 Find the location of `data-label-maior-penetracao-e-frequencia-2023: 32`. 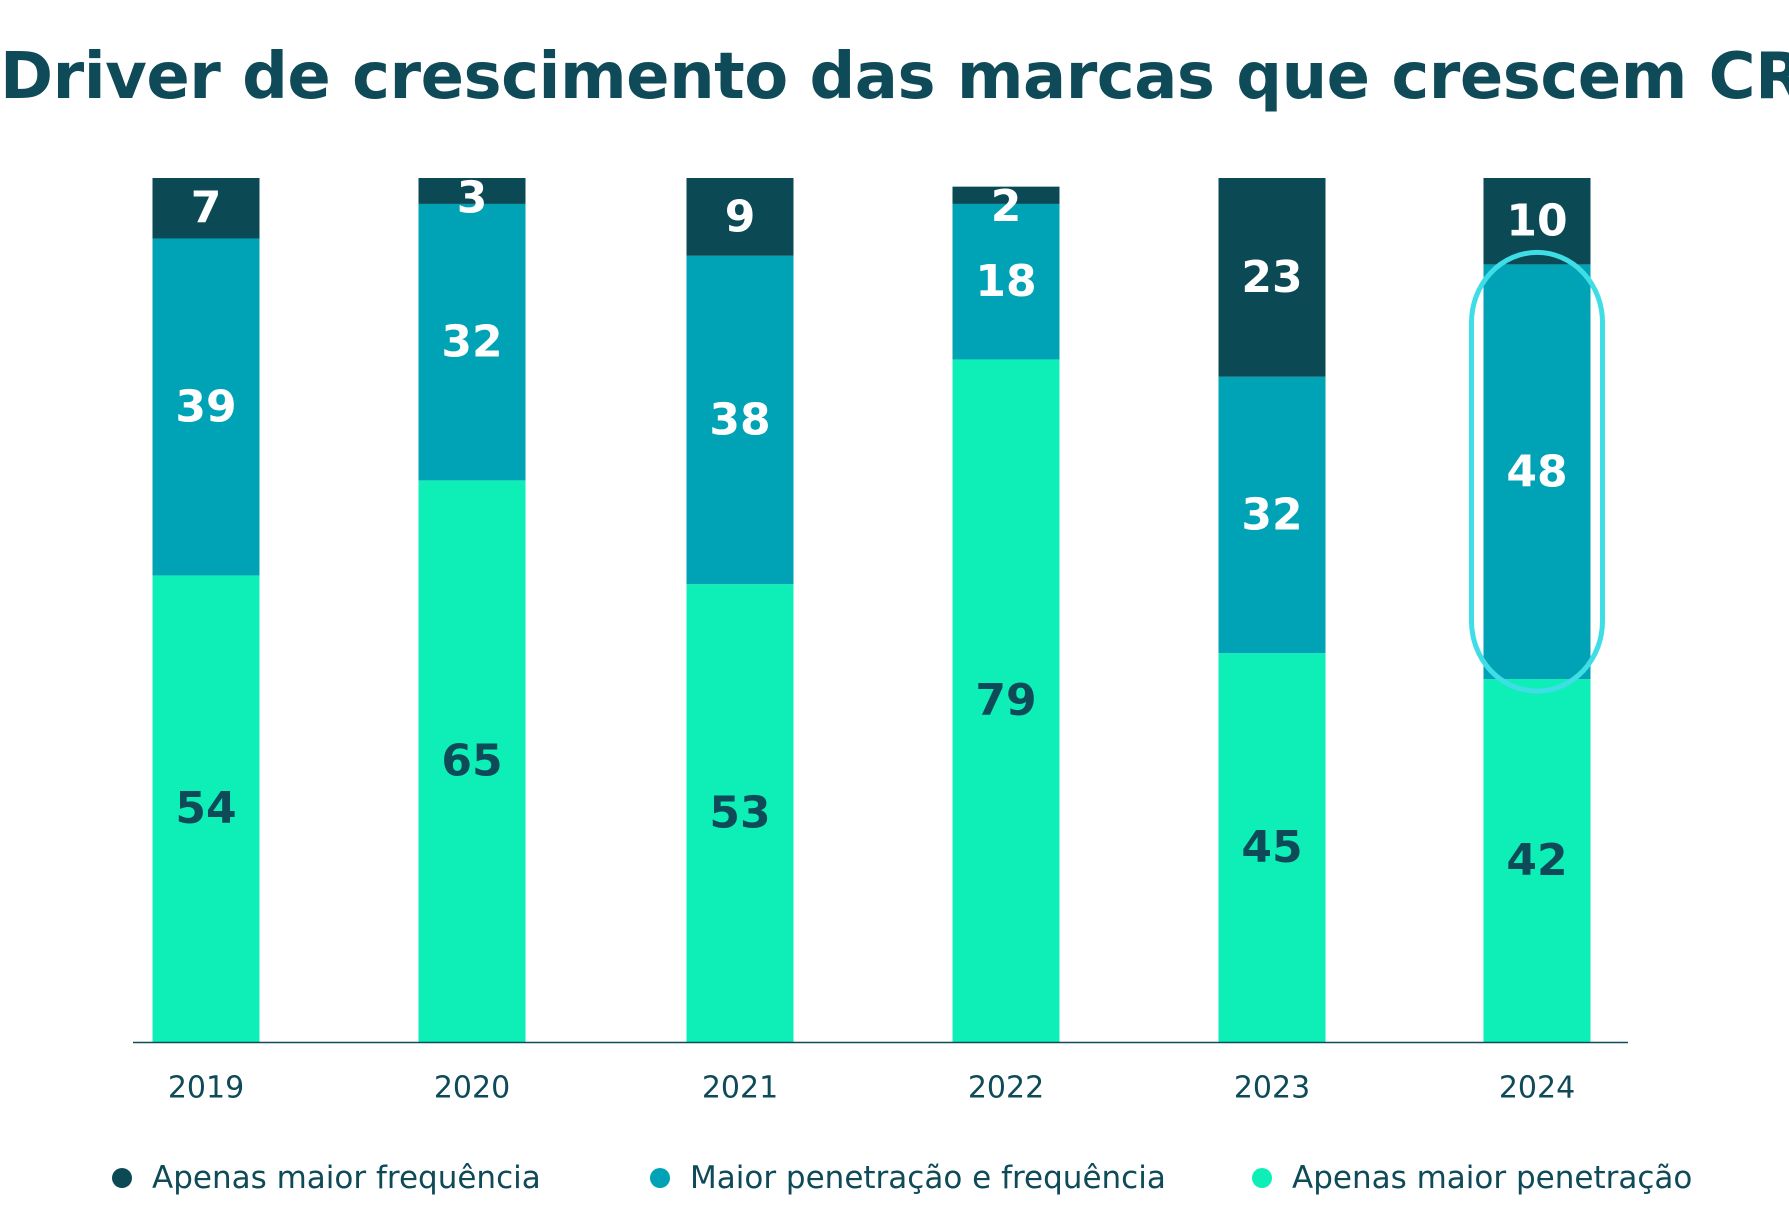

data-label-maior-penetracao-e-frequencia-2023: 32 is located at coordinates (1271, 514).